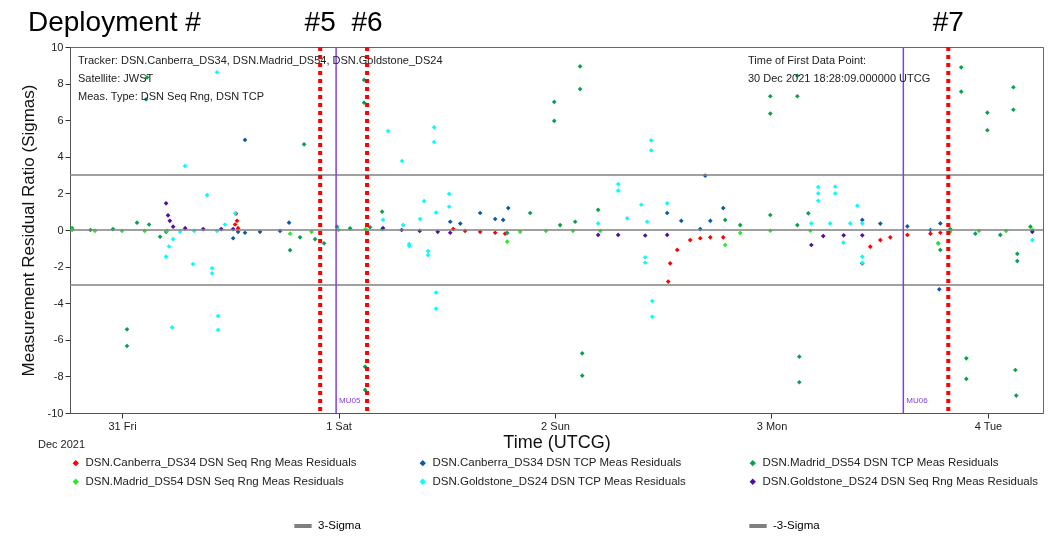 The width and height of the screenshot is (1062, 554). Describe the element at coordinates (28, 230) in the screenshot. I see `y-axis-title: Measurement Residual Ratio (Sigmas)` at that location.